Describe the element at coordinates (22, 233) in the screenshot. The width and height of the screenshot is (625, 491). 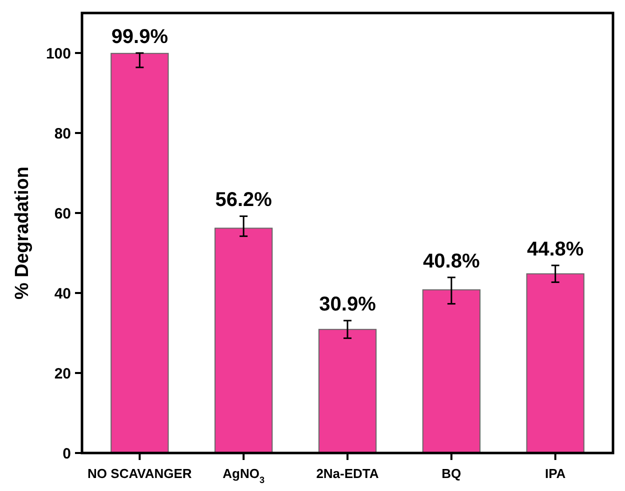
I see `y-axis-title: % Degradation` at that location.